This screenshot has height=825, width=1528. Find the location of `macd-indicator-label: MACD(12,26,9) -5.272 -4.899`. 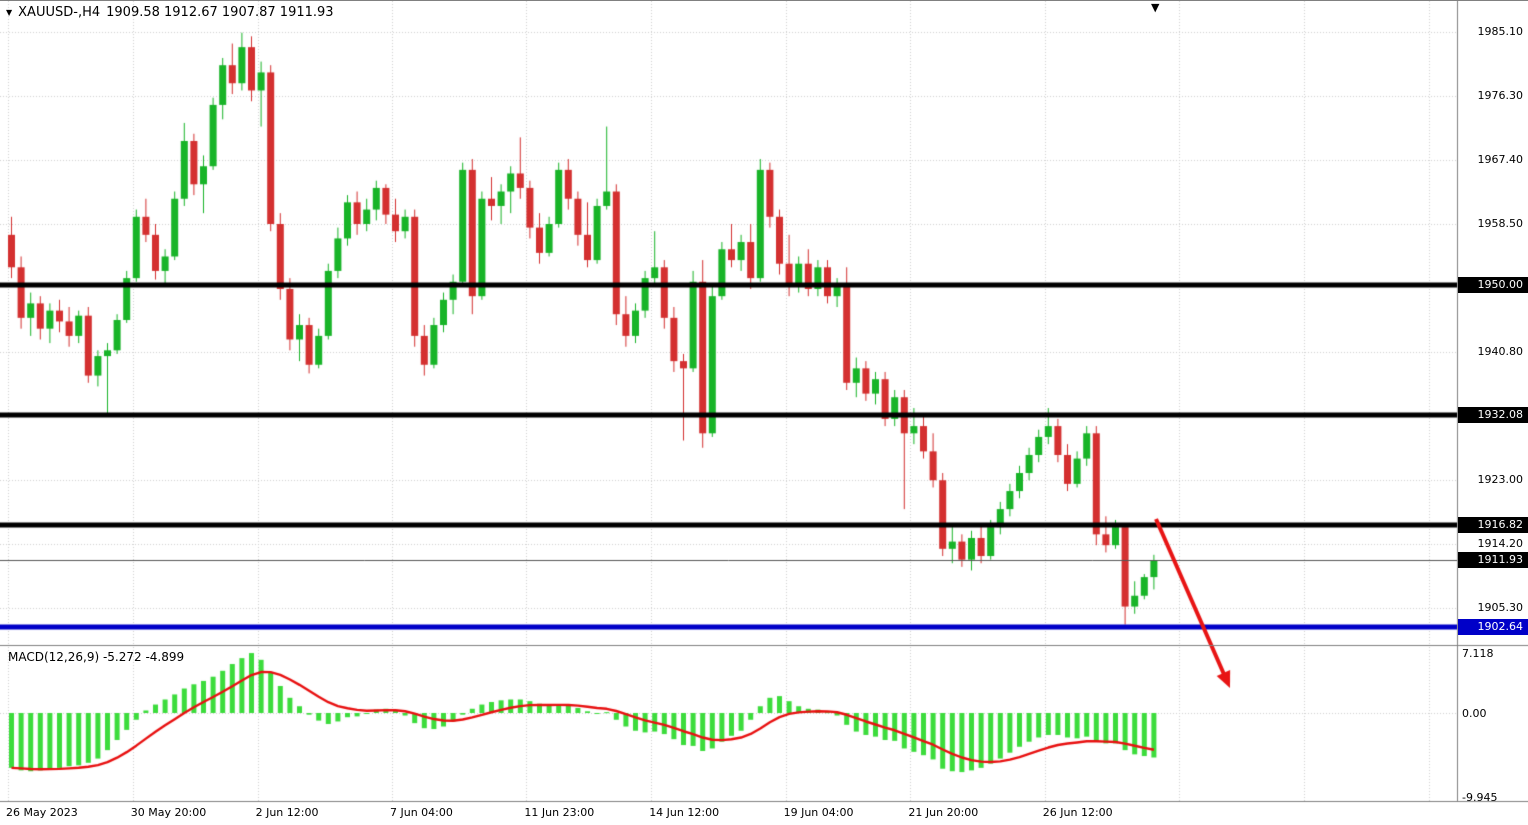

macd-indicator-label: MACD(12,26,9) -5.272 -4.899 is located at coordinates (96, 657).